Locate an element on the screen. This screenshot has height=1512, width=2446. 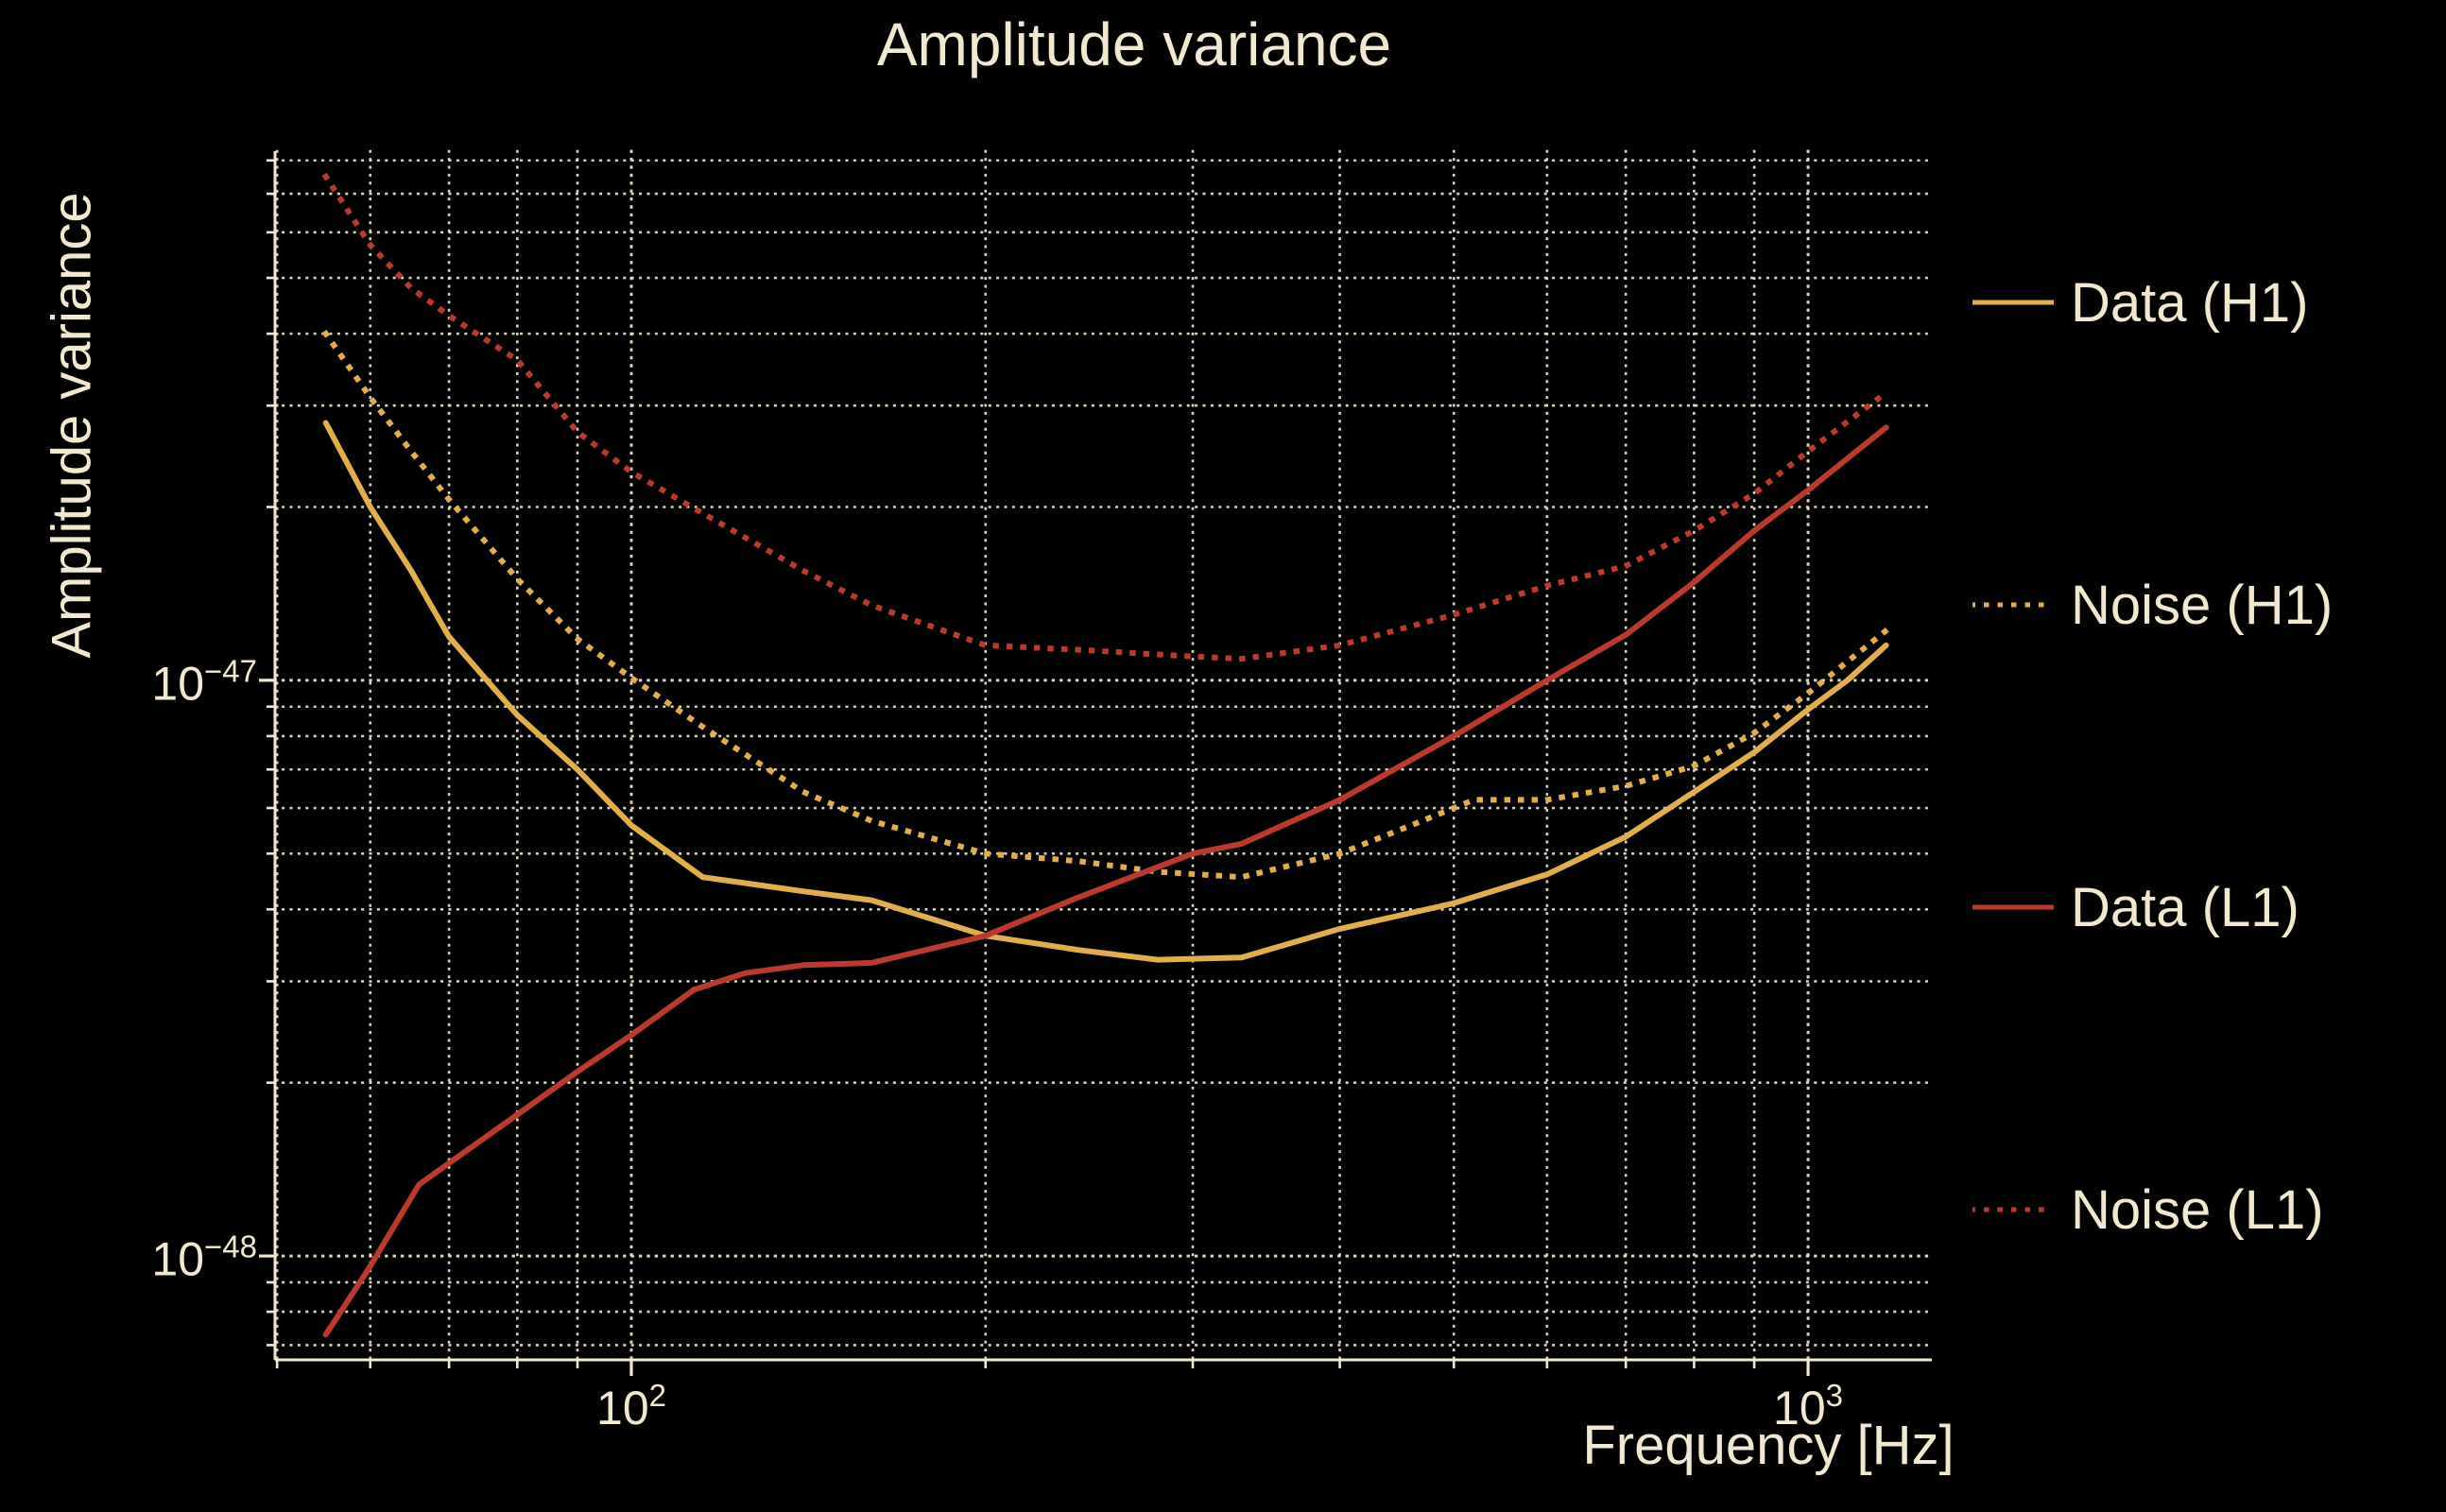
legend-label-data-h1: Data (H1) is located at coordinates (2190, 302).